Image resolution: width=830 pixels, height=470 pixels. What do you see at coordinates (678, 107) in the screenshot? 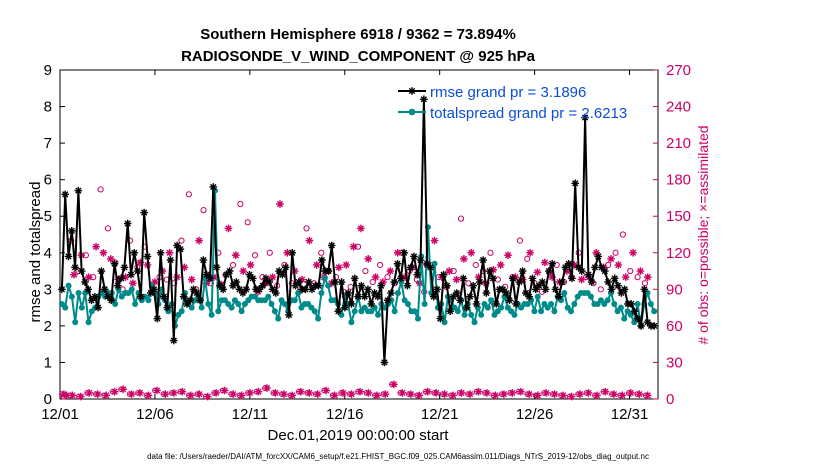
I see `y-right-tick-label: 240` at bounding box center [678, 107].